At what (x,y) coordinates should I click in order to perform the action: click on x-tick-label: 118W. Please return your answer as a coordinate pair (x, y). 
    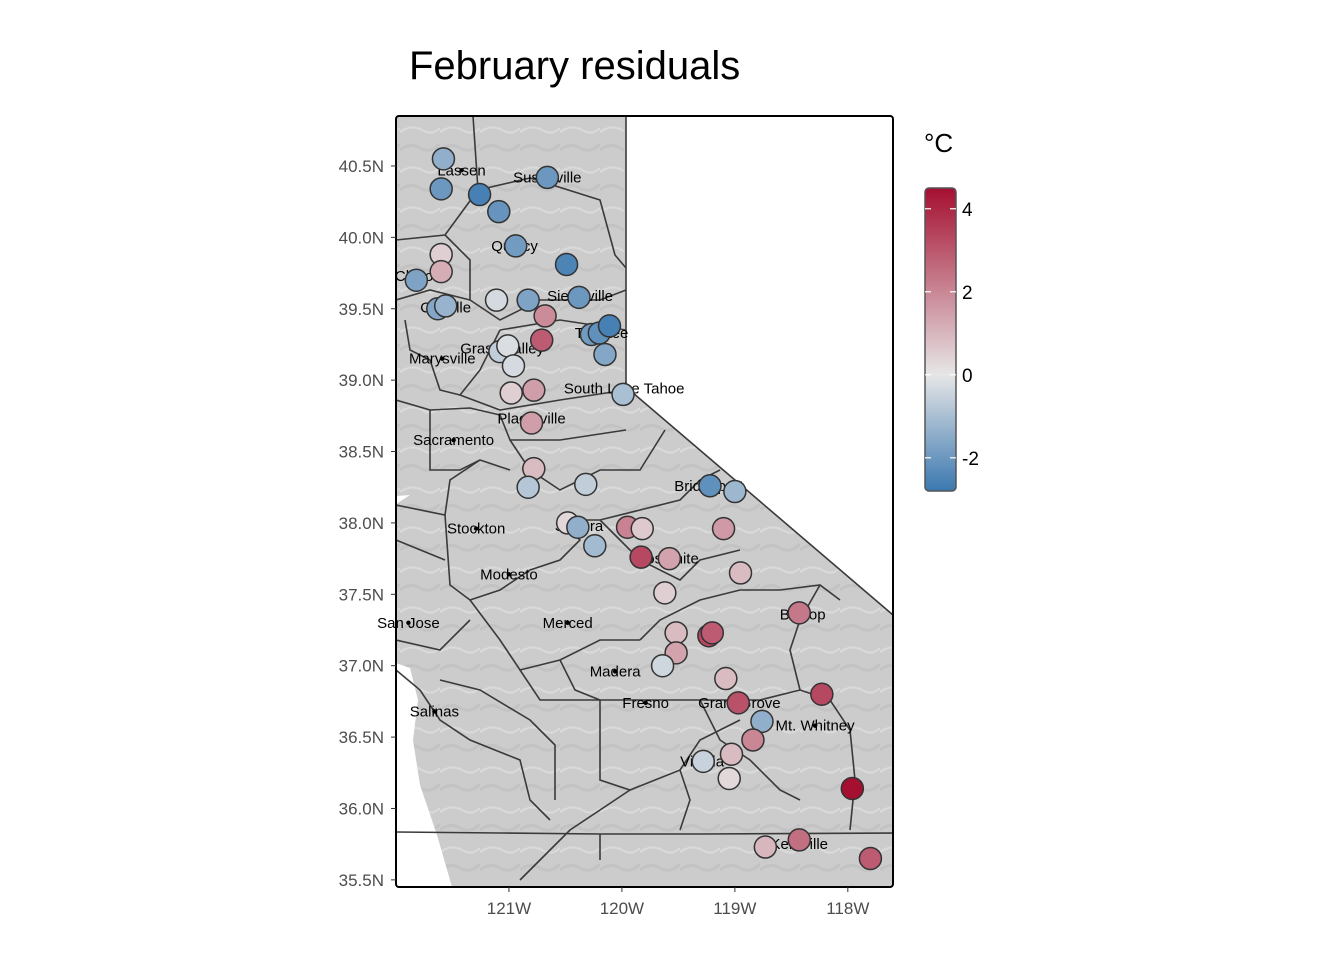
    Looking at the image, I should click on (847, 908).